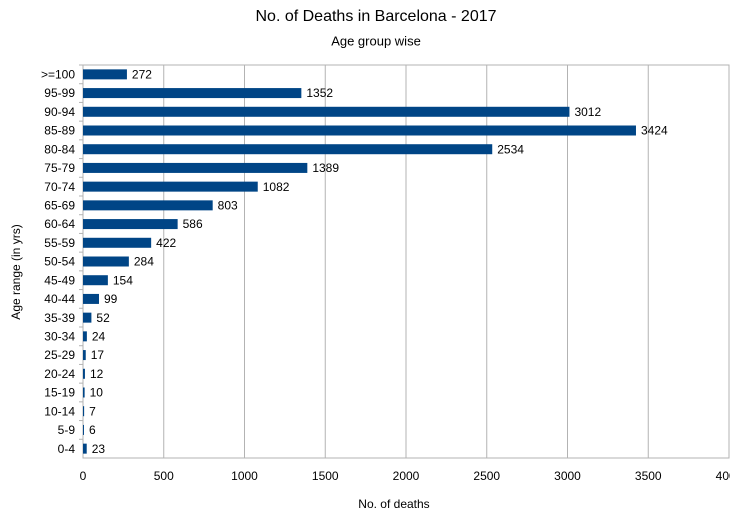 The height and width of the screenshot is (521, 730). I want to click on y-tick-label: >=100, so click(58, 75).